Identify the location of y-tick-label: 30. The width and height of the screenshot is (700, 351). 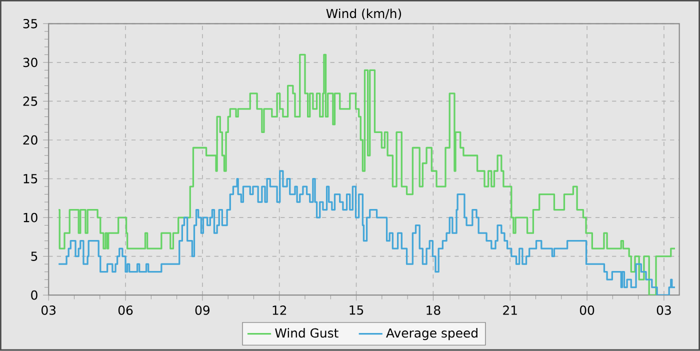
(30, 63).